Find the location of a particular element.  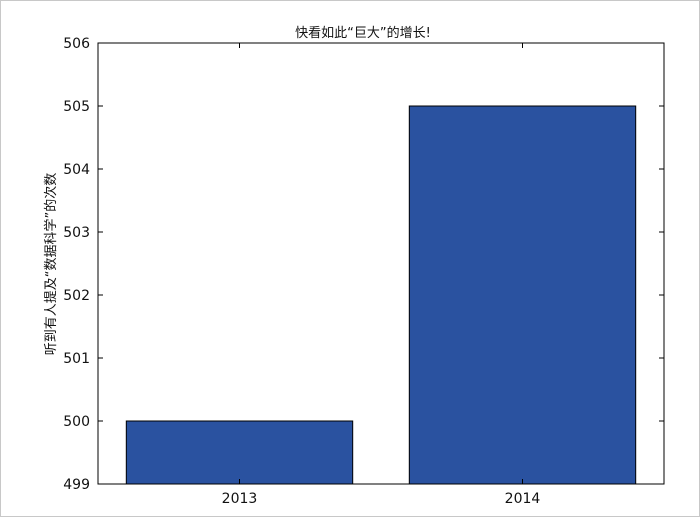

y-tick-label: 506 is located at coordinates (76, 44).